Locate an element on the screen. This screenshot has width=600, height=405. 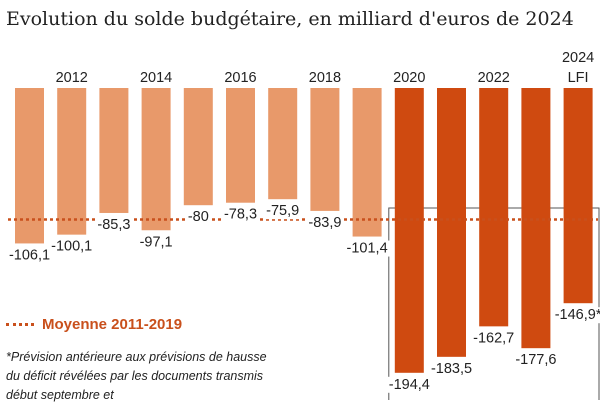
value-text-2021: -183,5 is located at coordinates (451, 369).